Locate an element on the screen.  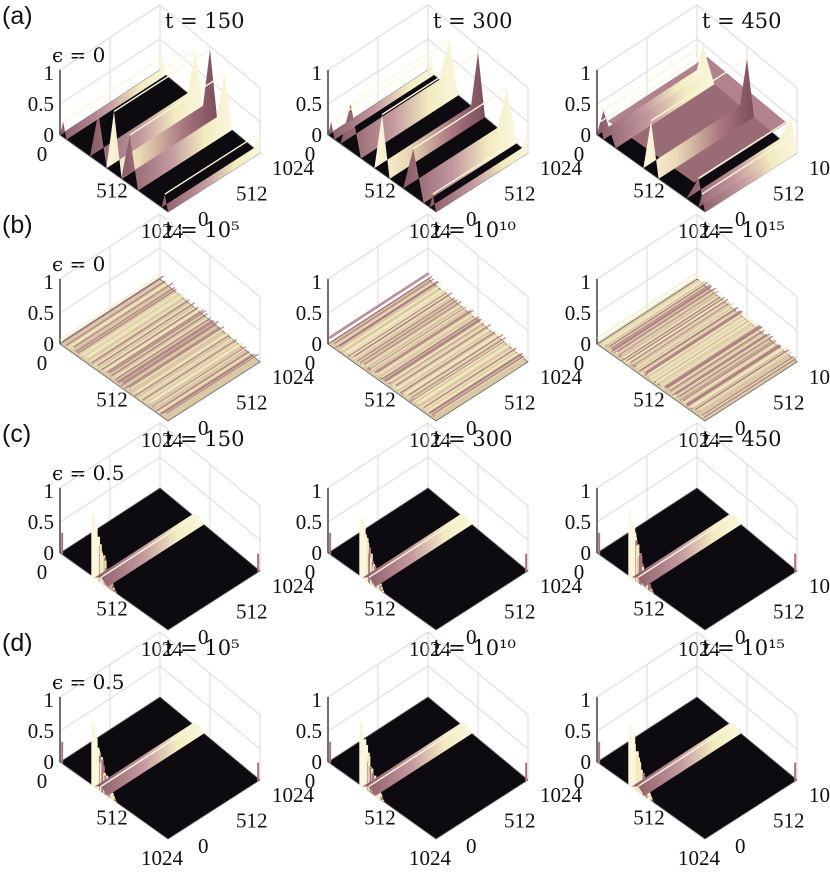
wave-front-center-crest is located at coordinates (699, 90).